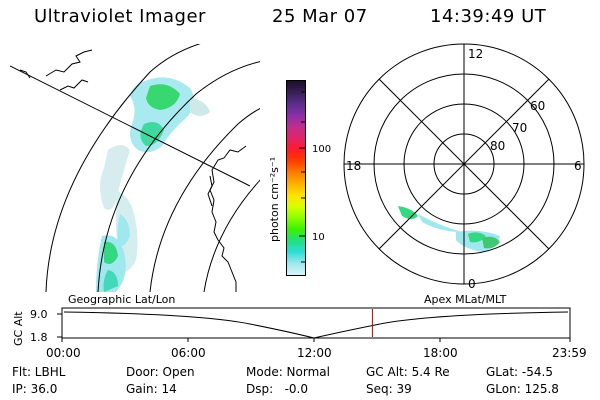 This screenshot has height=400, width=600. What do you see at coordinates (440, 353) in the screenshot?
I see `timeline-xtick-1800: 18:00` at bounding box center [440, 353].